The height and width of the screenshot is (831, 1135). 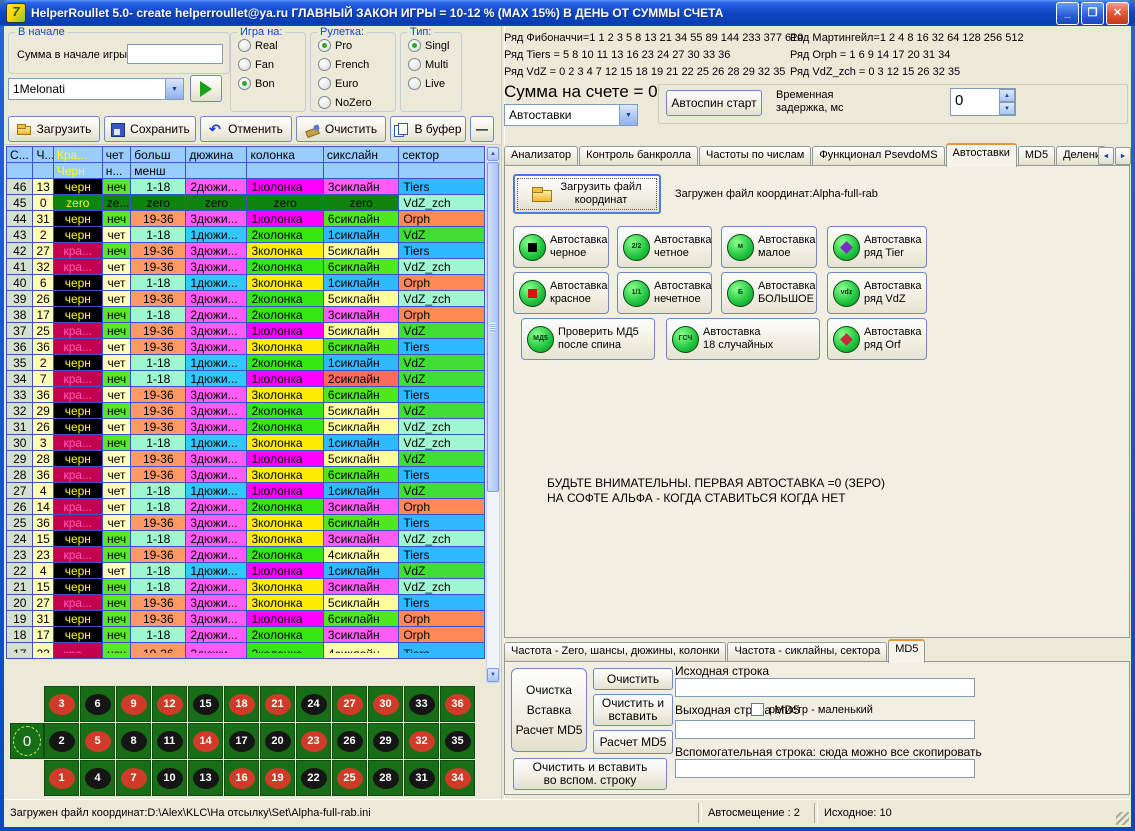 What do you see at coordinates (313, 741) in the screenshot?
I see `board-cell-23: 23` at bounding box center [313, 741].